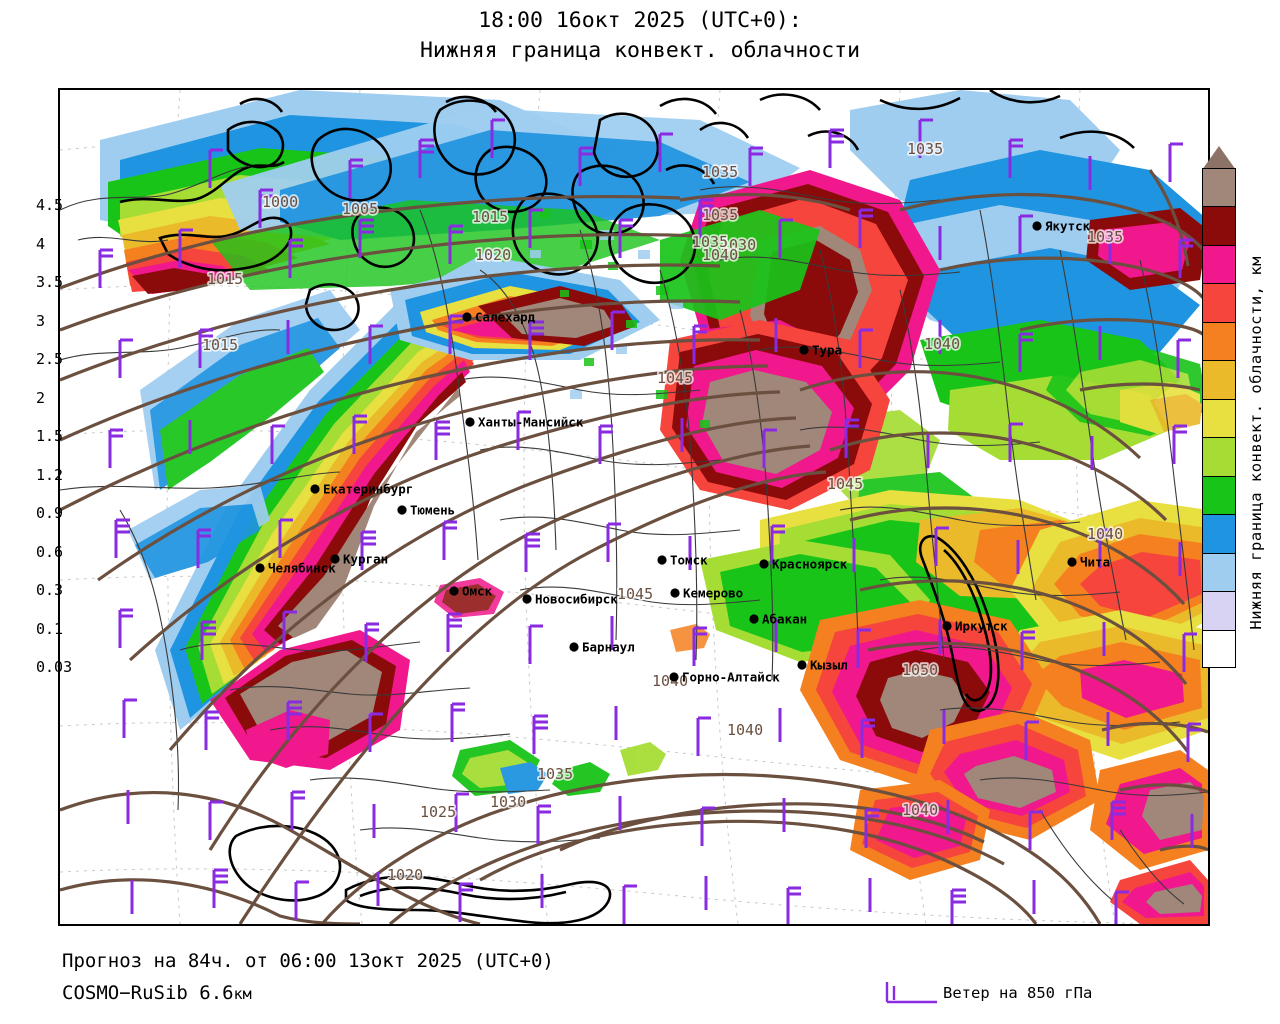 Image resolution: width=1280 pixels, height=1024 pixels. What do you see at coordinates (50, 474) in the screenshot?
I see `colorbar-tick-1.2: 1.2` at bounding box center [50, 474].